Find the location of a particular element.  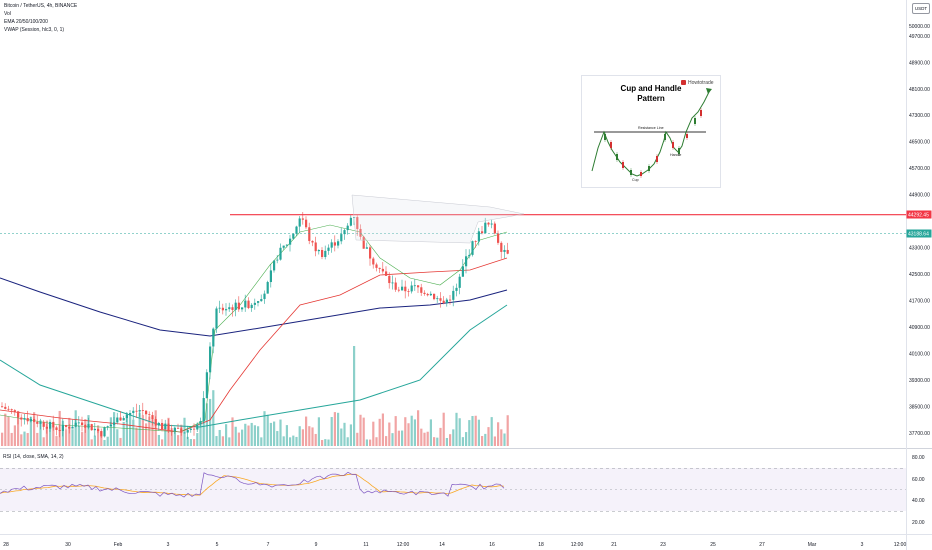

ema-indicator-label: EMA 20/50/100/200 is located at coordinates (26, 22).